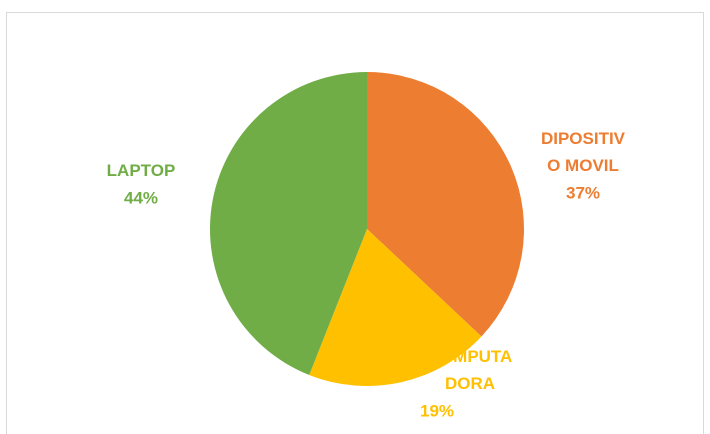  What do you see at coordinates (583, 152) in the screenshot?
I see `slice-label: DIPOSITIV O MOVIL` at bounding box center [583, 152].